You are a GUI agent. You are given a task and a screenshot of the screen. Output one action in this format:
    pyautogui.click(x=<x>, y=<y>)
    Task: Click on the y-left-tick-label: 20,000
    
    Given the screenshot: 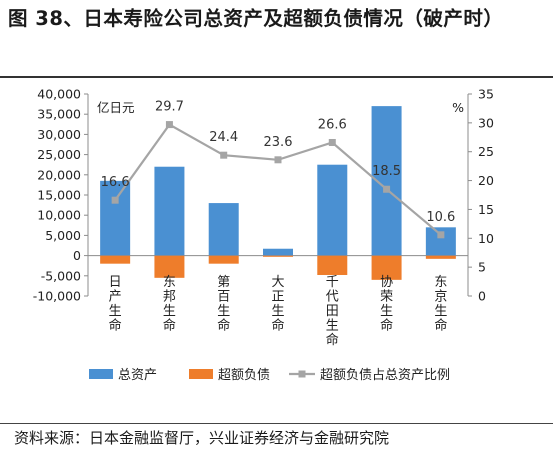 What is the action you would take?
    pyautogui.click(x=59, y=174)
    